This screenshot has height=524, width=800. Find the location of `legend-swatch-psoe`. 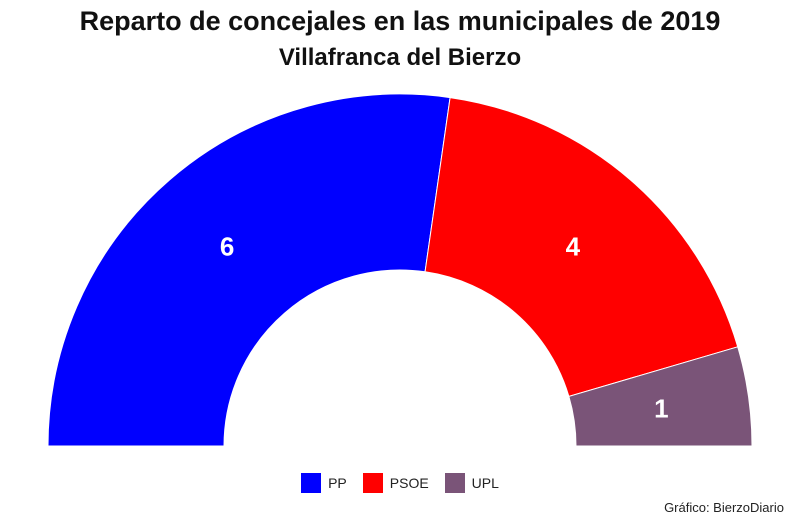

legend-swatch-psoe is located at coordinates (372, 483).